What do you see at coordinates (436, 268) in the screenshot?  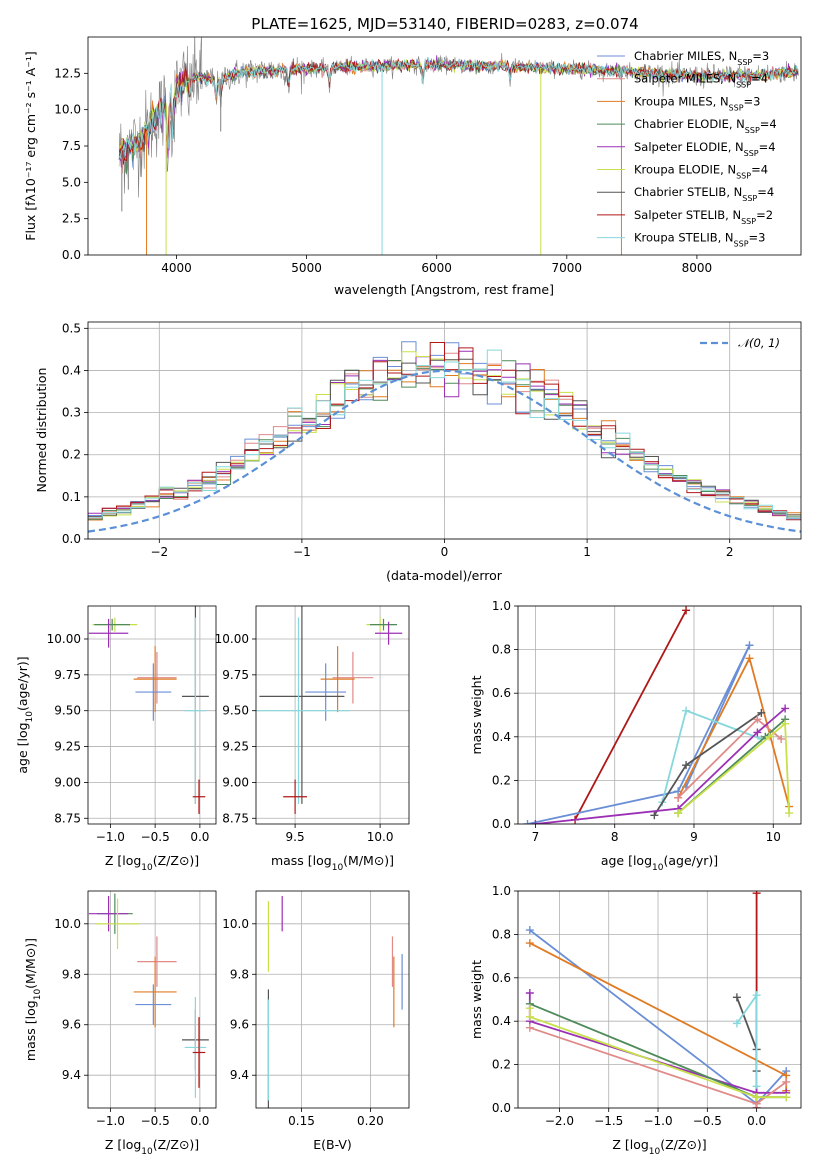 I see `spectrum-xtick-label: 6000` at bounding box center [436, 268].